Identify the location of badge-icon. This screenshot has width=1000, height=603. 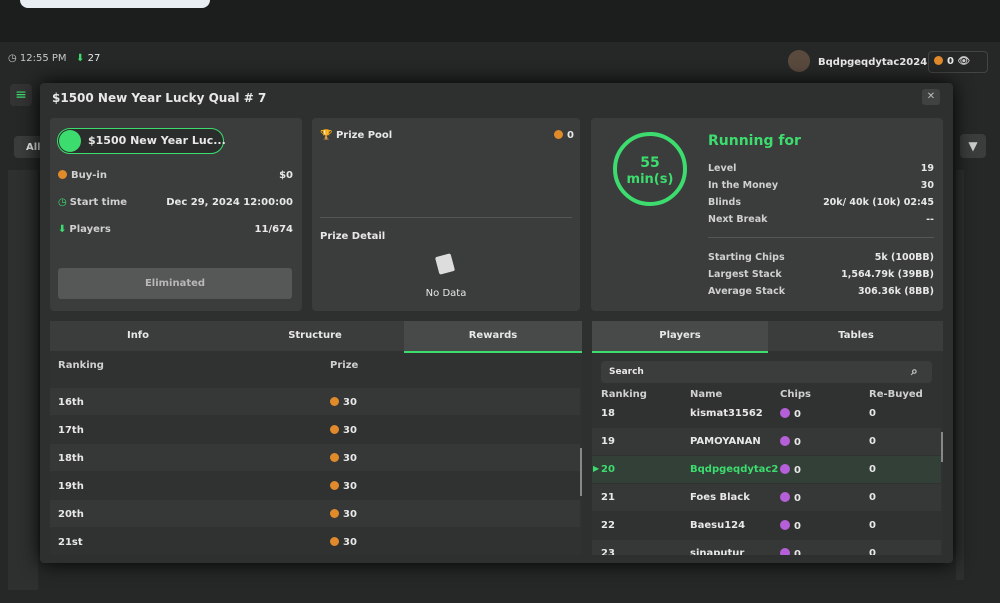
(70, 141).